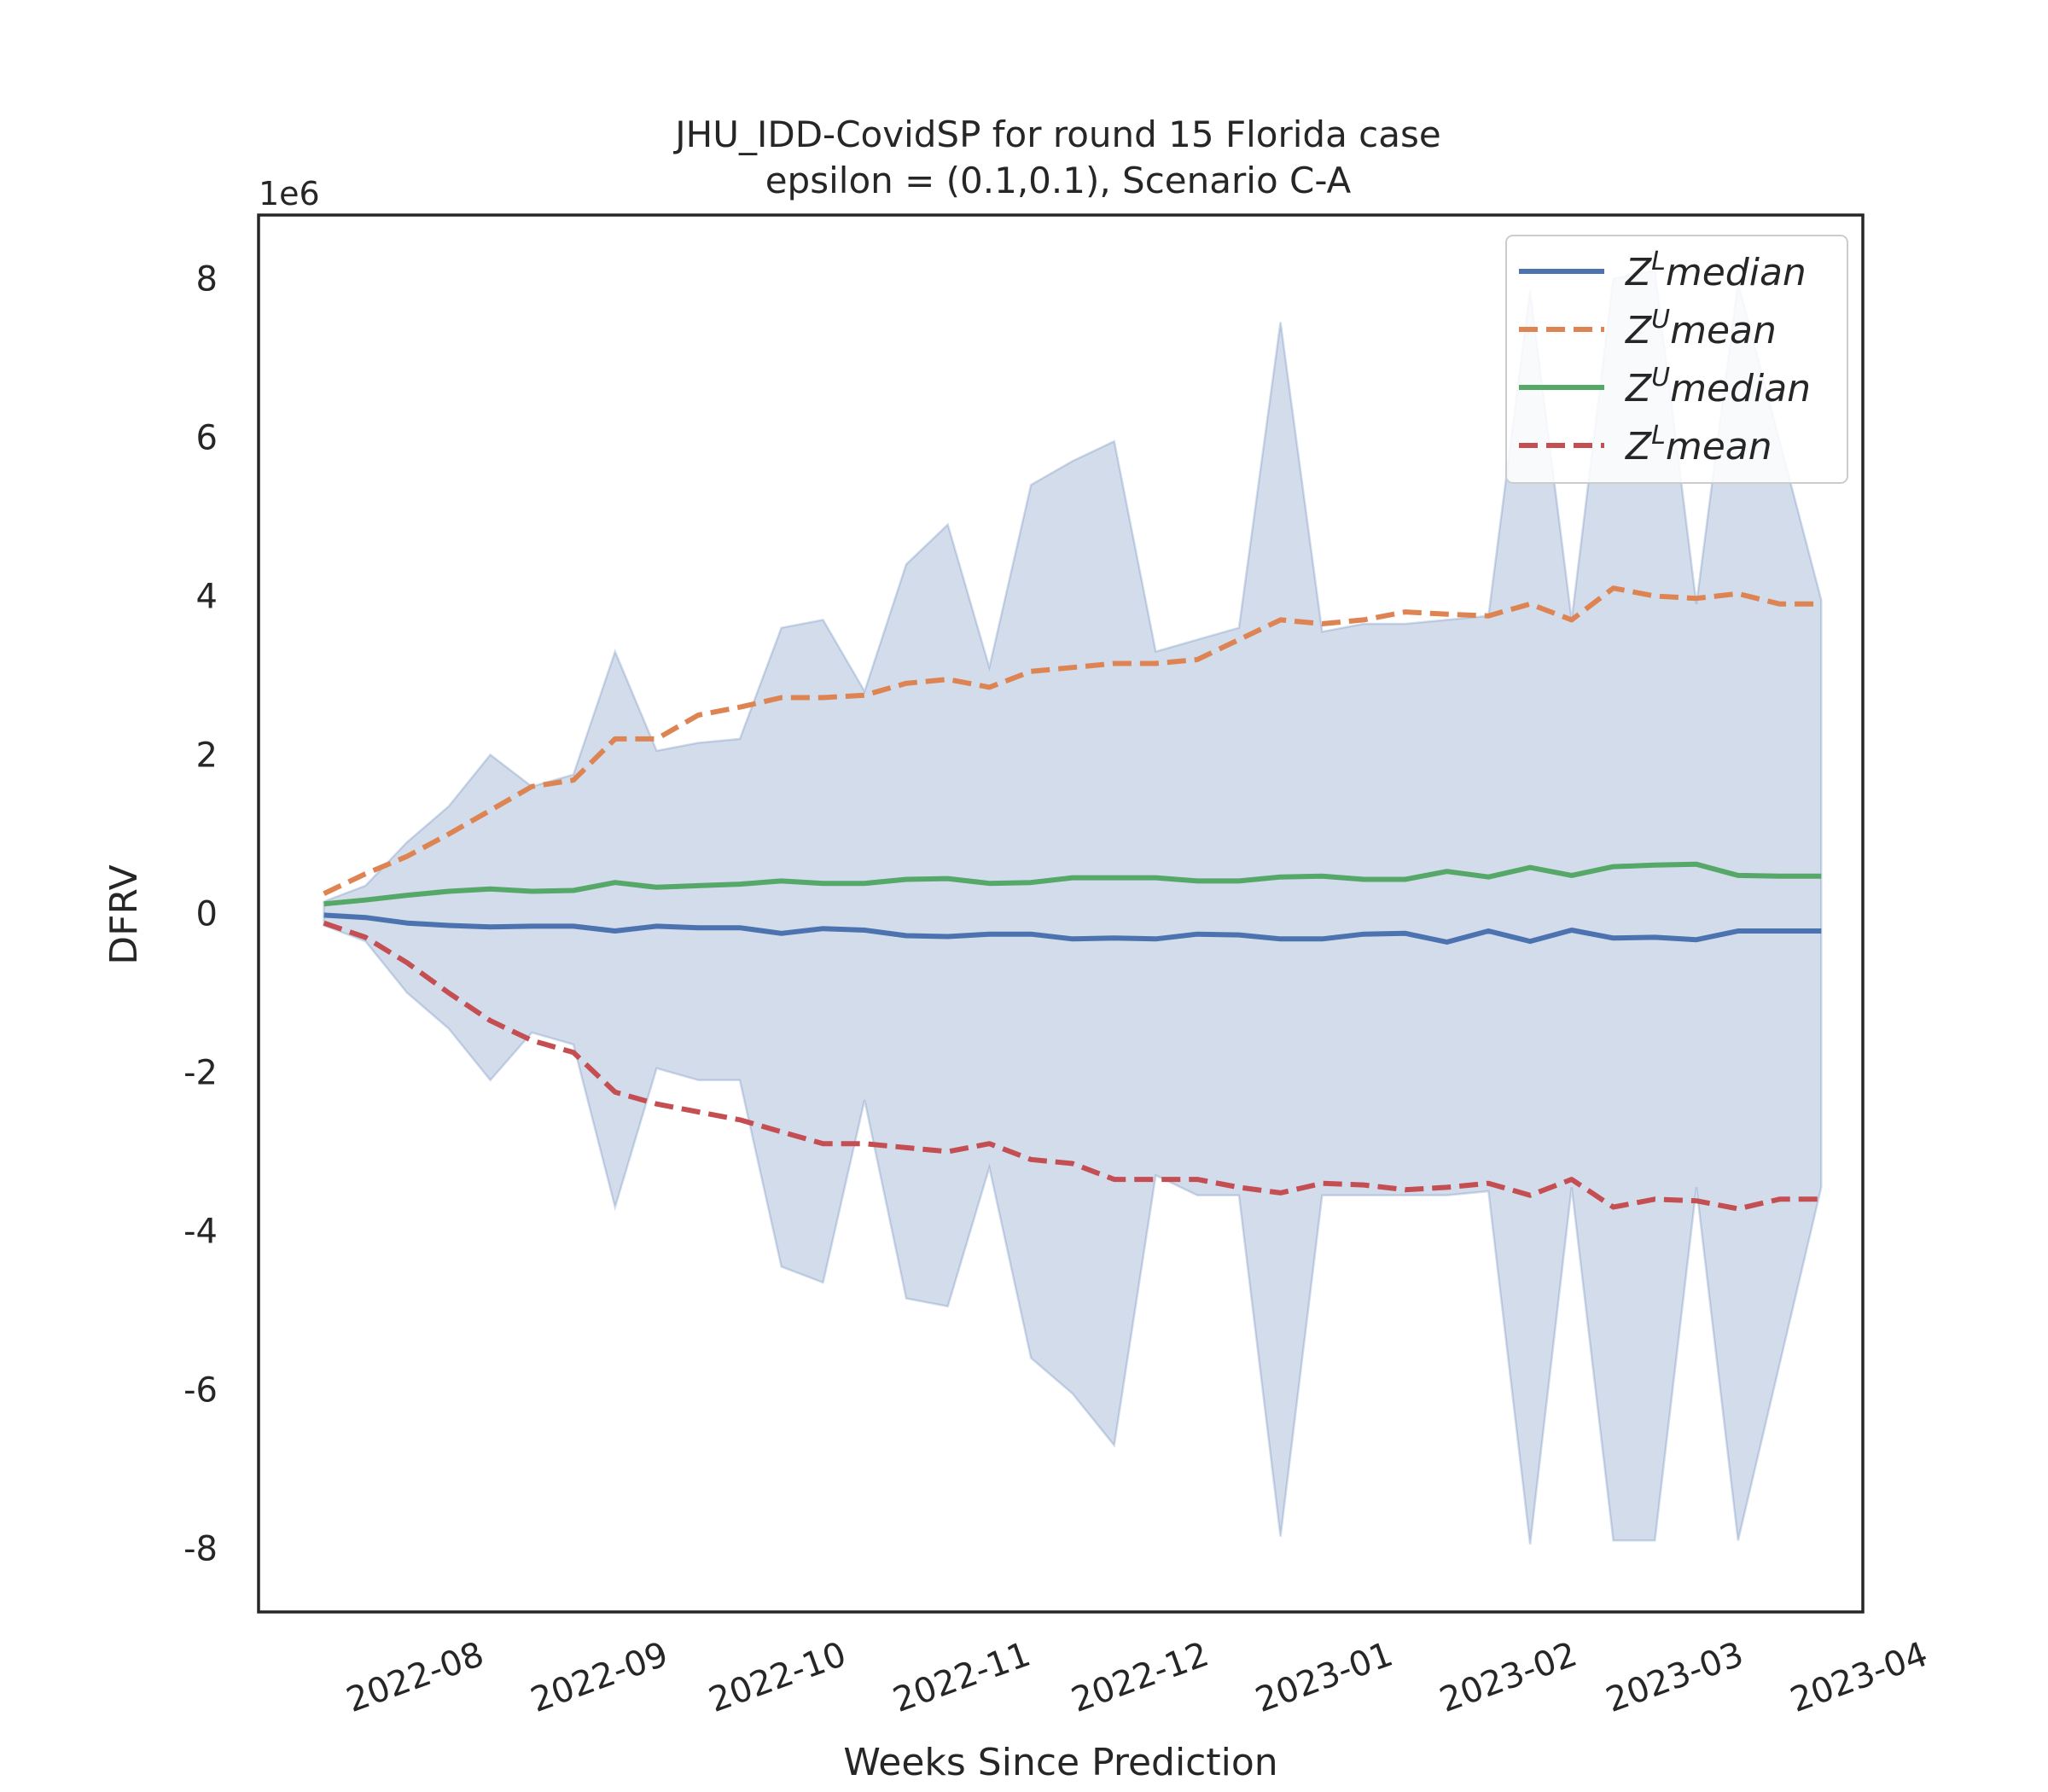  Describe the element at coordinates (207, 279) in the screenshot. I see `y-tick-label-9: 8` at that location.